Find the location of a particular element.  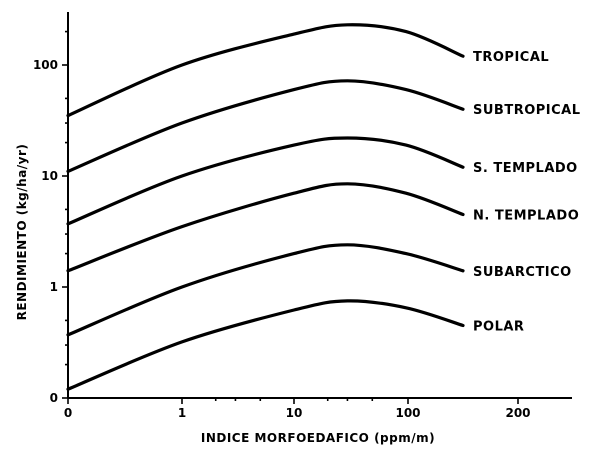

x-axis-label: INDICE MORFOEDAFICO (ppm/m) is located at coordinates (318, 438).